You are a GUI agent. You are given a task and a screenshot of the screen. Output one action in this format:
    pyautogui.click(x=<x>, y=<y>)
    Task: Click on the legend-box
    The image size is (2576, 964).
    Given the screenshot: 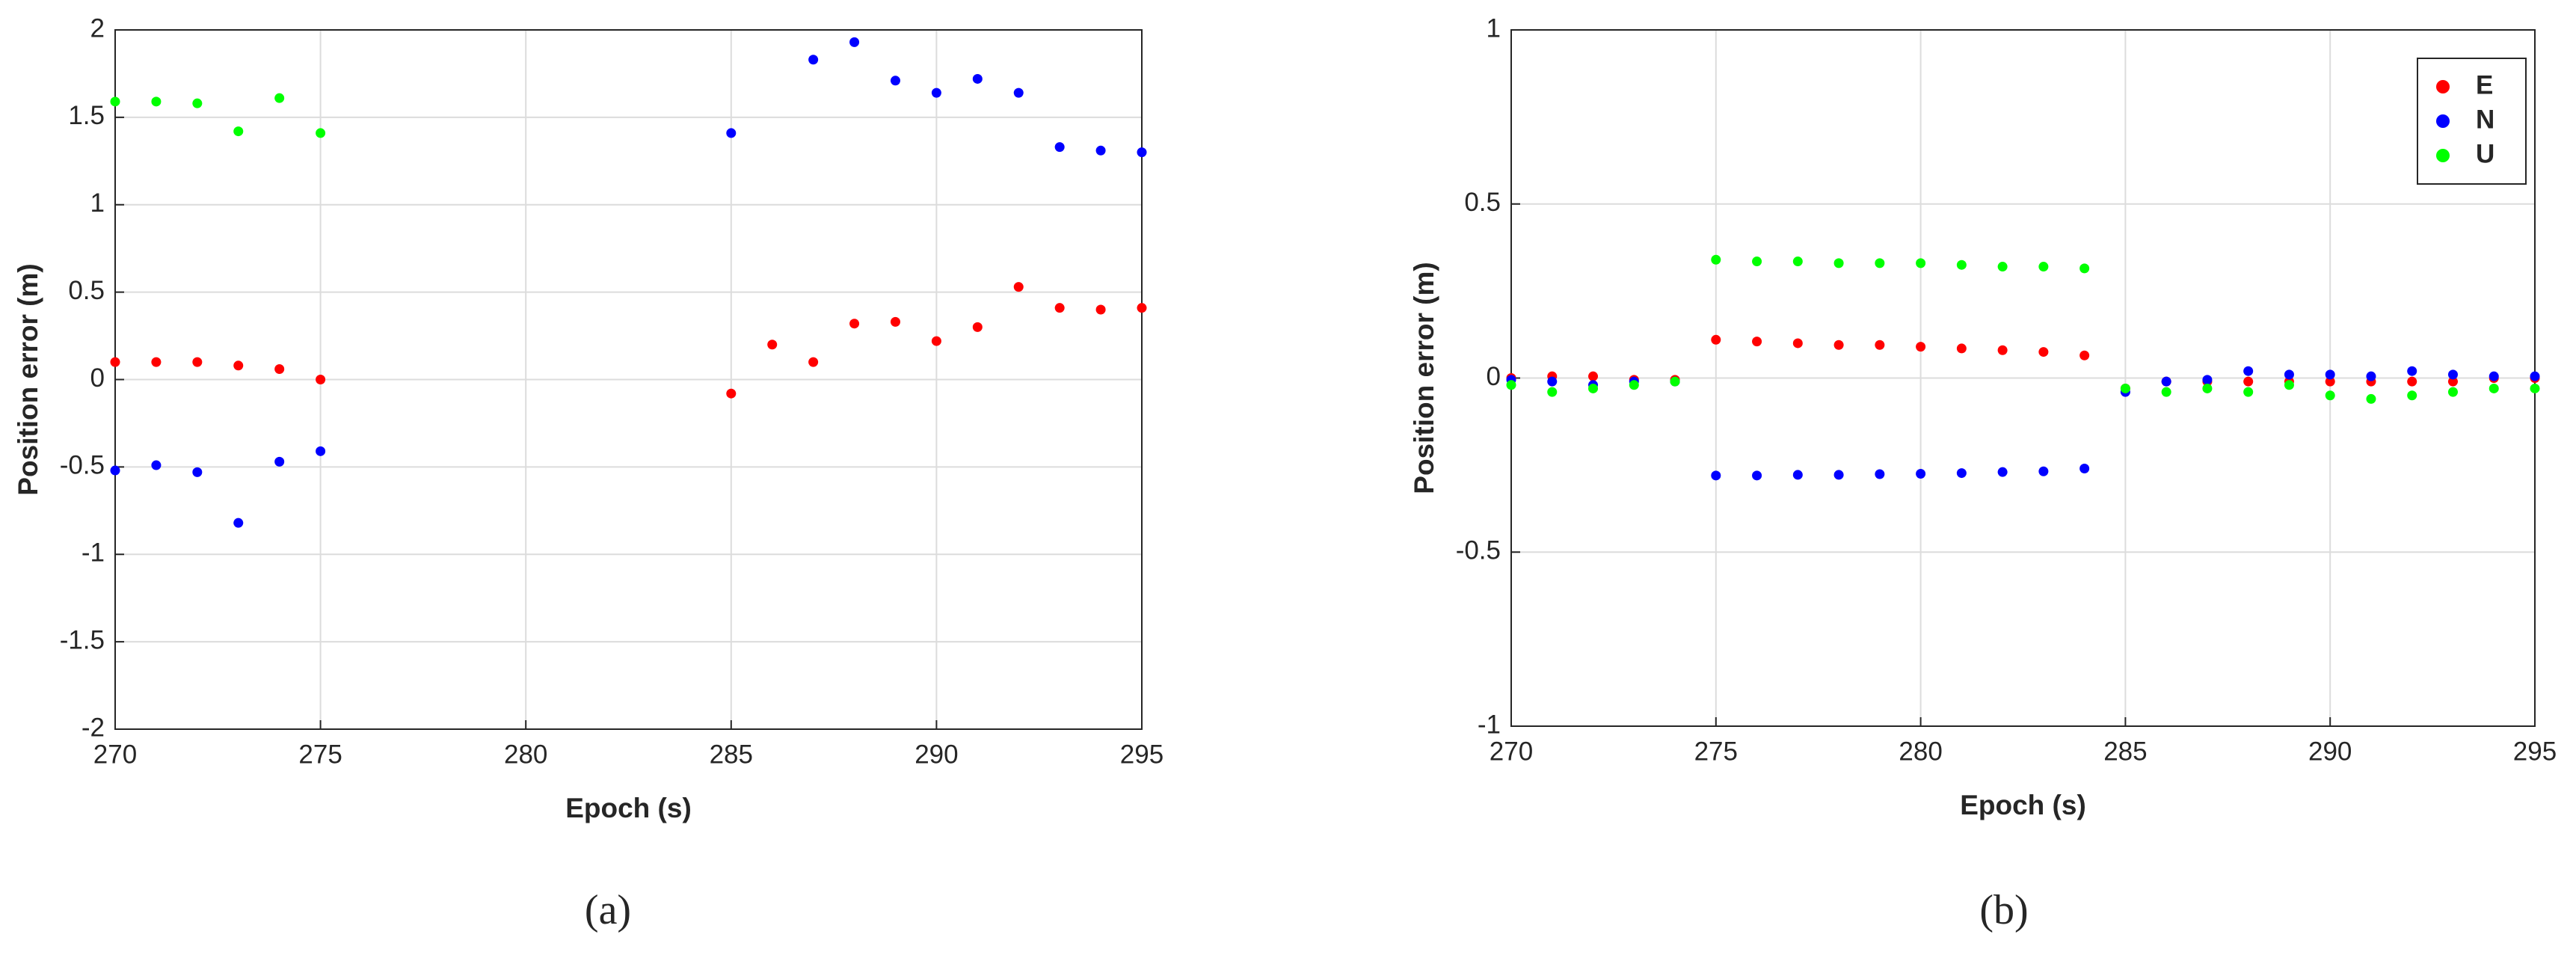 What is the action you would take?
    pyautogui.click(x=2472, y=121)
    